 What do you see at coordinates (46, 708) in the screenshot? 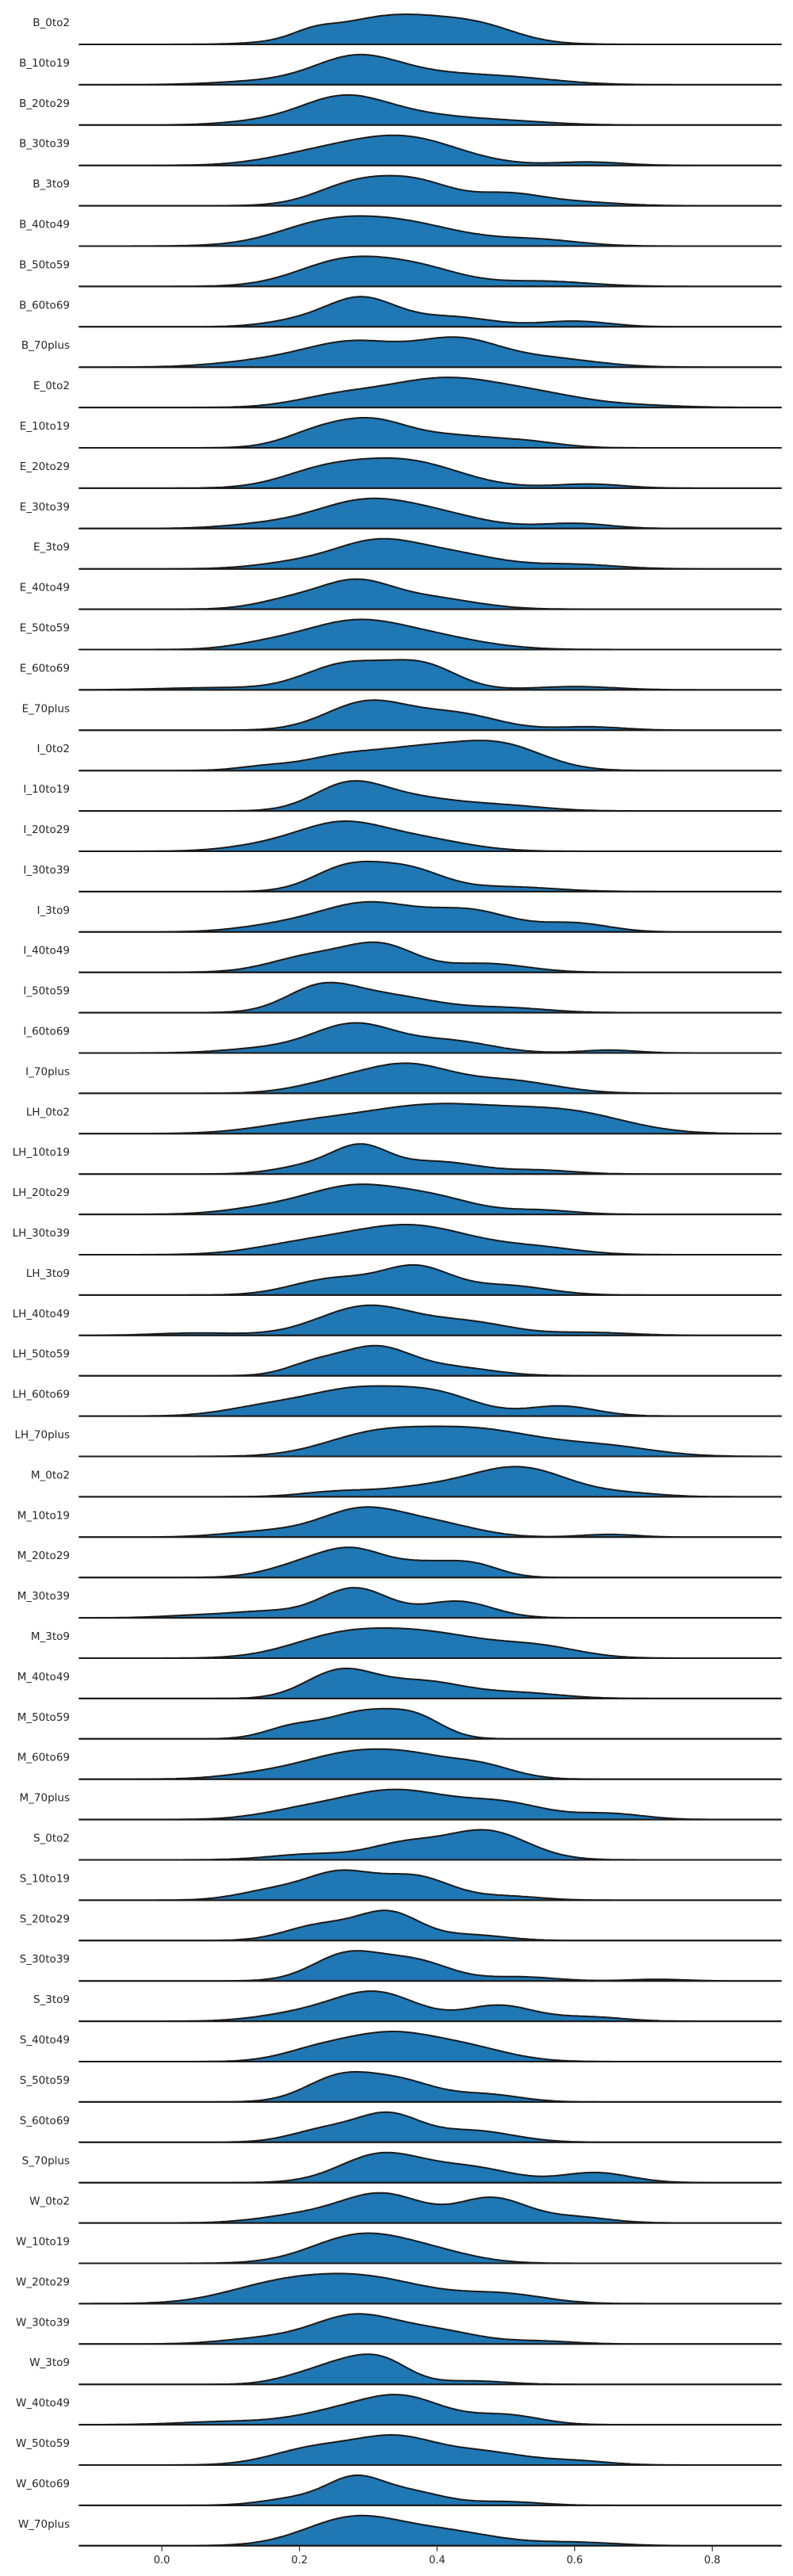
I see `row-label: E_70plus` at bounding box center [46, 708].